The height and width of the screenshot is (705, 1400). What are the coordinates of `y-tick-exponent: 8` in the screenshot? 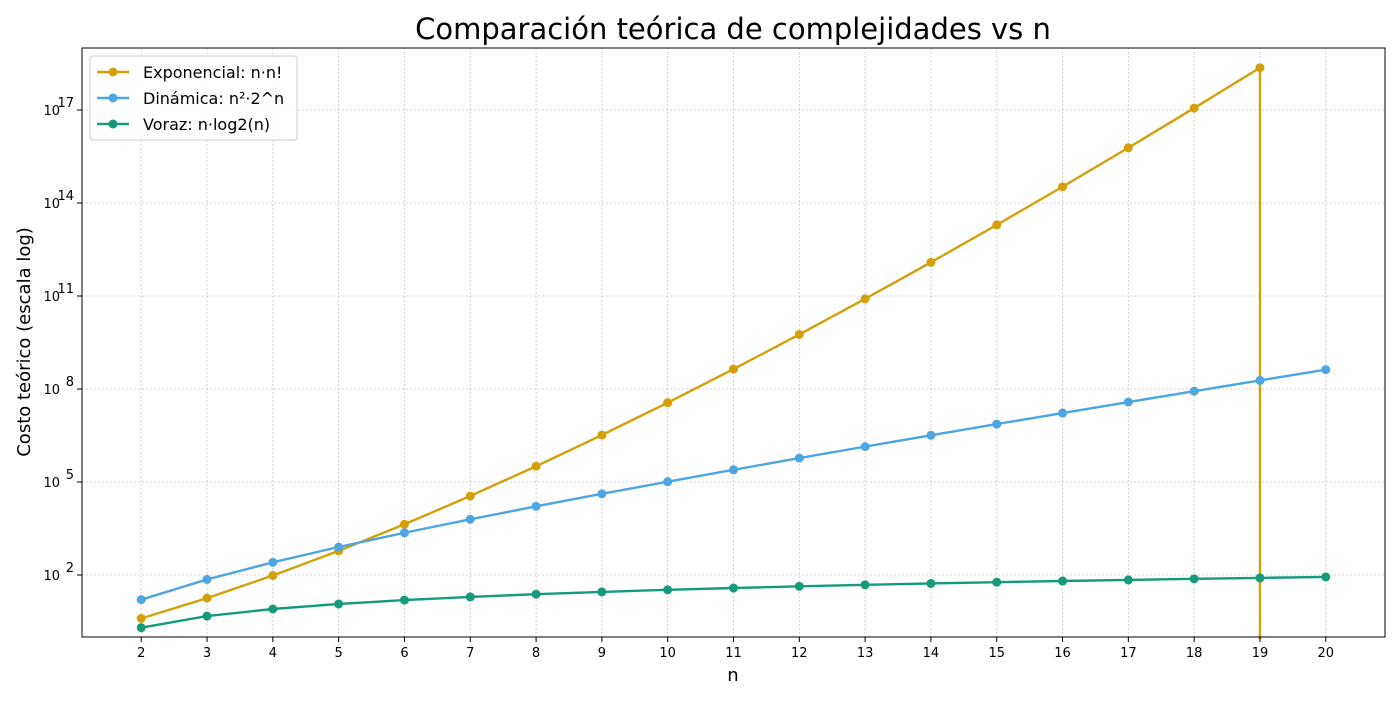 It's located at (70, 382).